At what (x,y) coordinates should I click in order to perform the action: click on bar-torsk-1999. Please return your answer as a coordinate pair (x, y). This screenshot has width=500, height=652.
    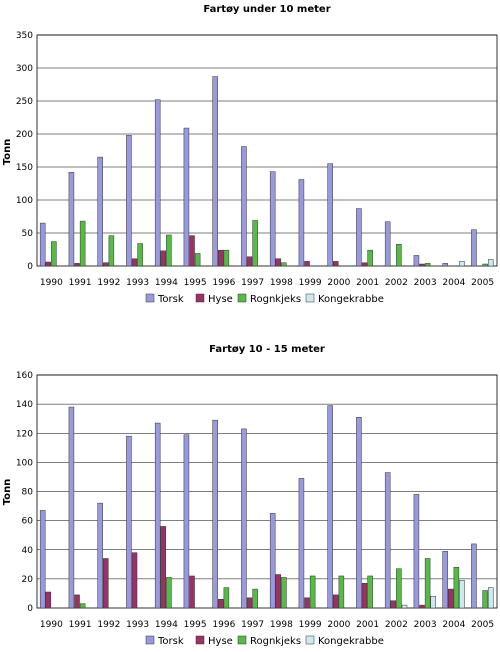
    Looking at the image, I should click on (301, 223).